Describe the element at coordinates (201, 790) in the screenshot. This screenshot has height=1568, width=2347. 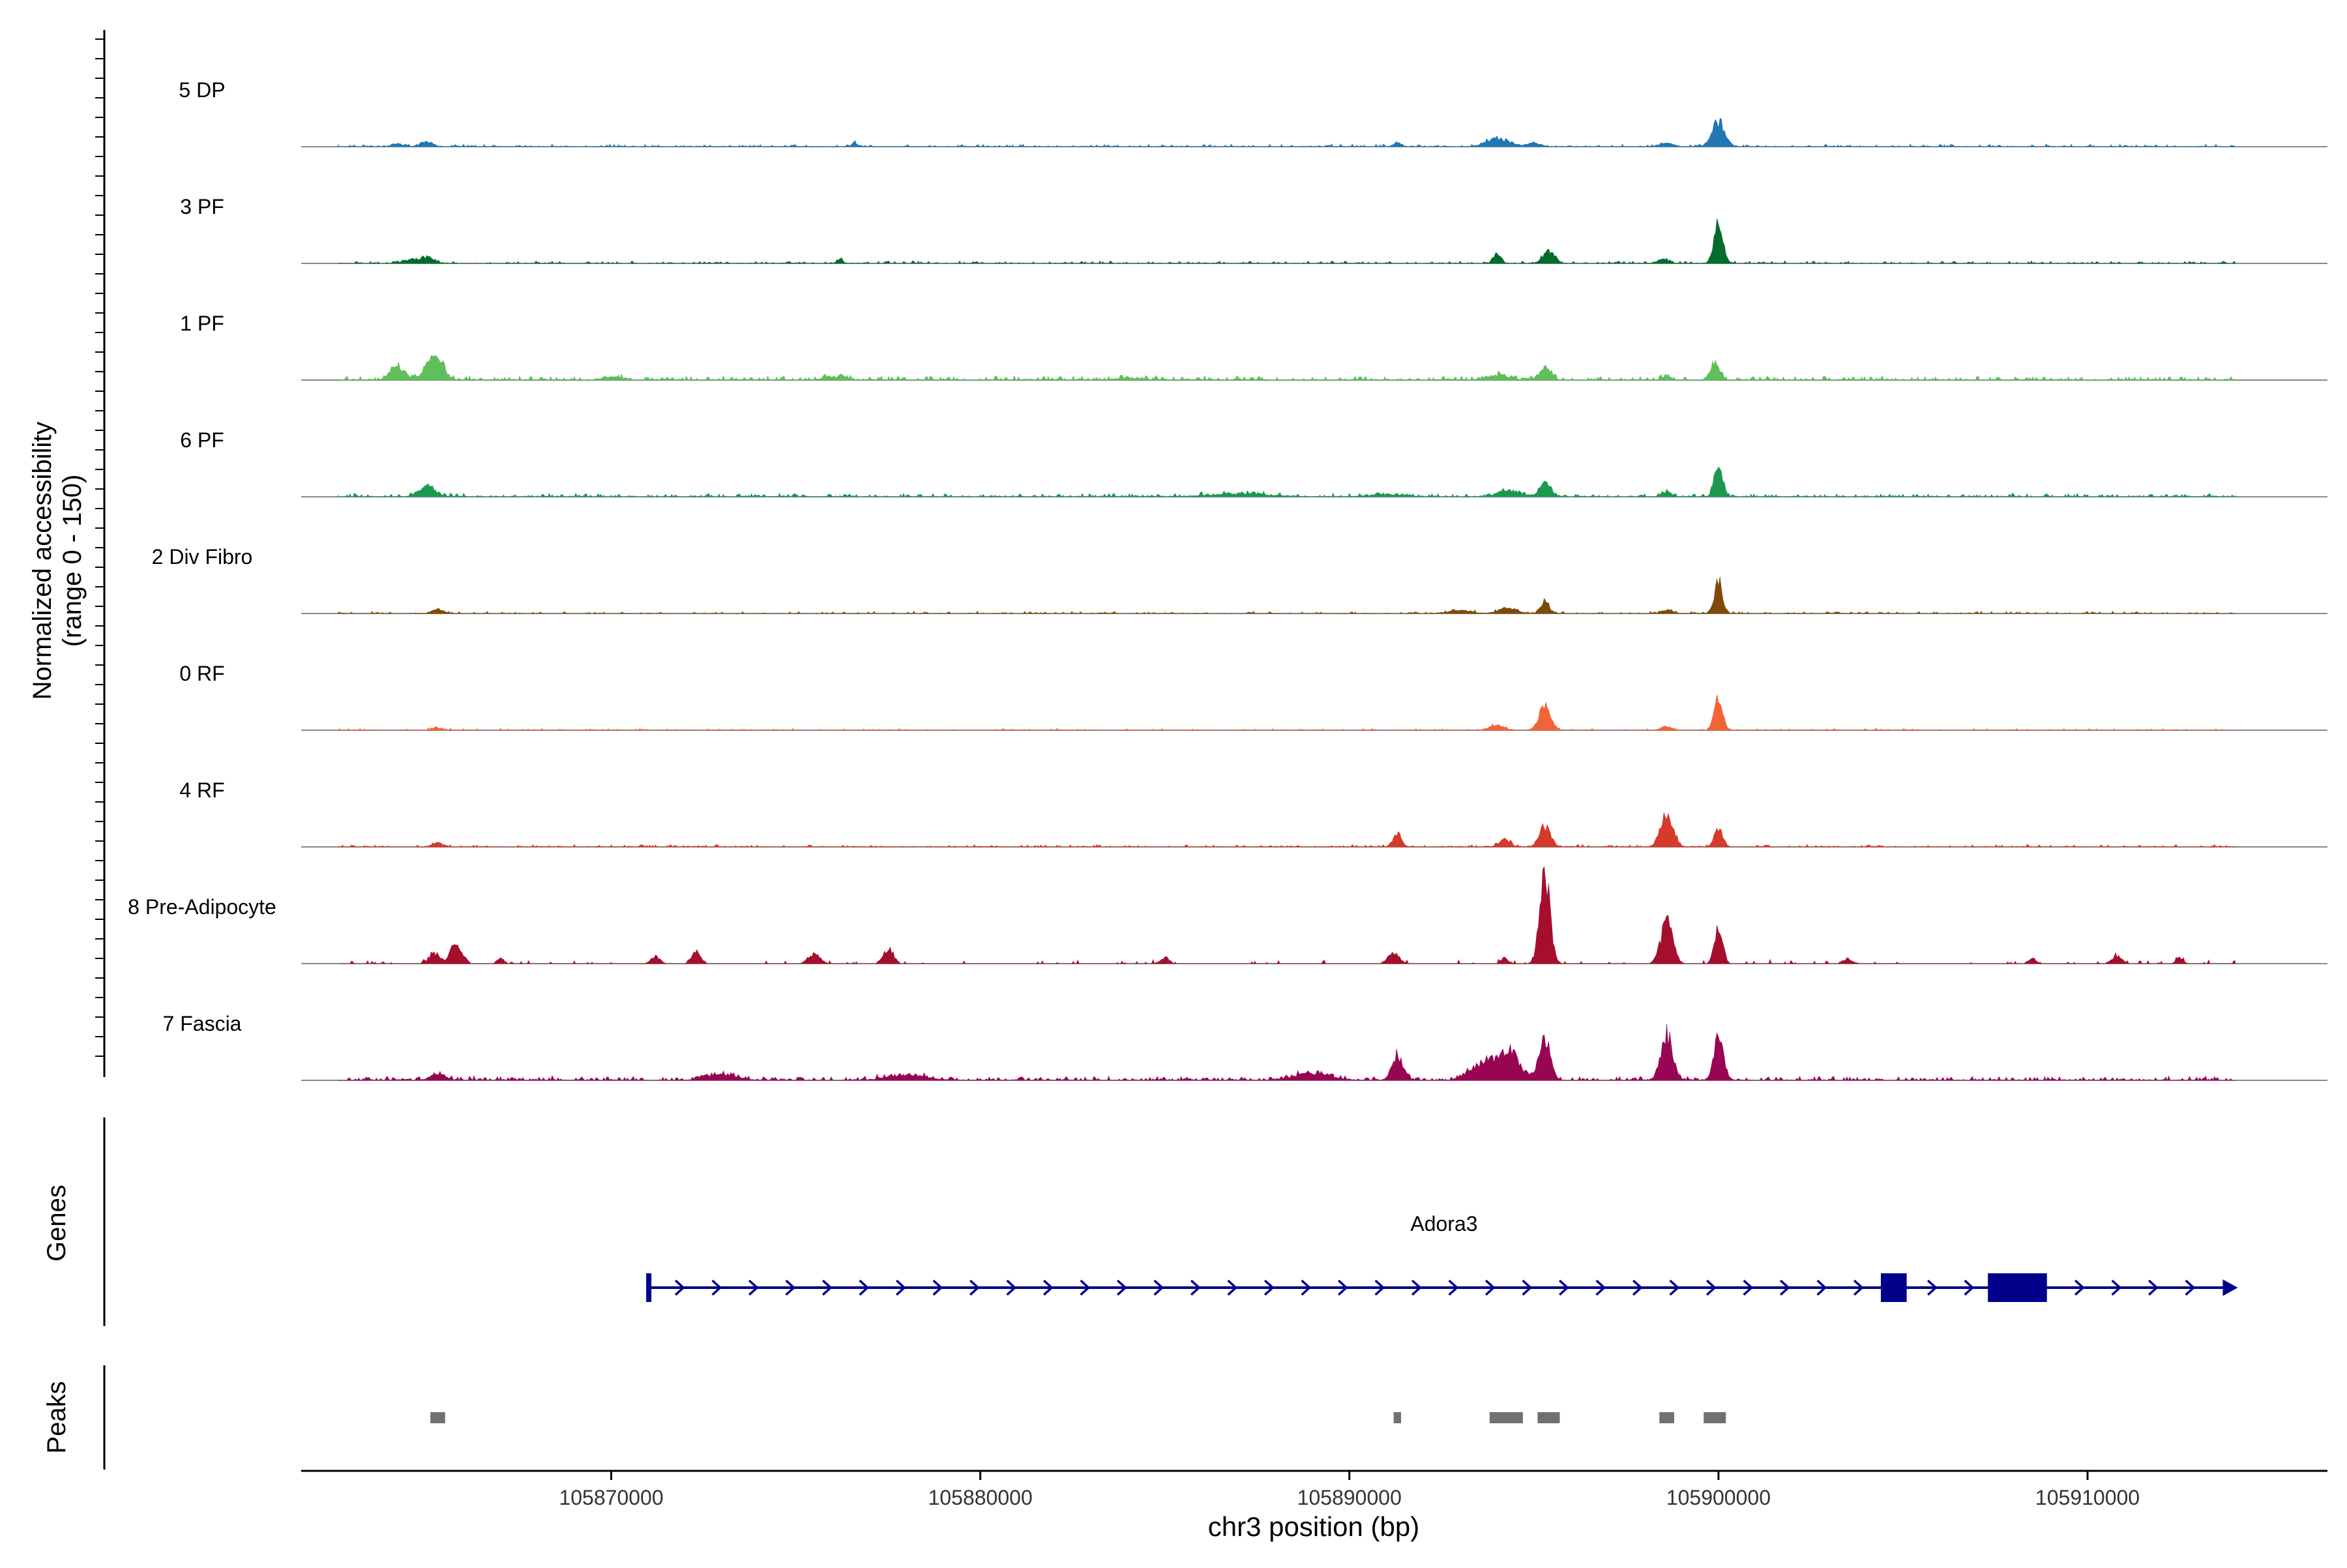
I see `track-label-4-rf: 4 RF` at that location.